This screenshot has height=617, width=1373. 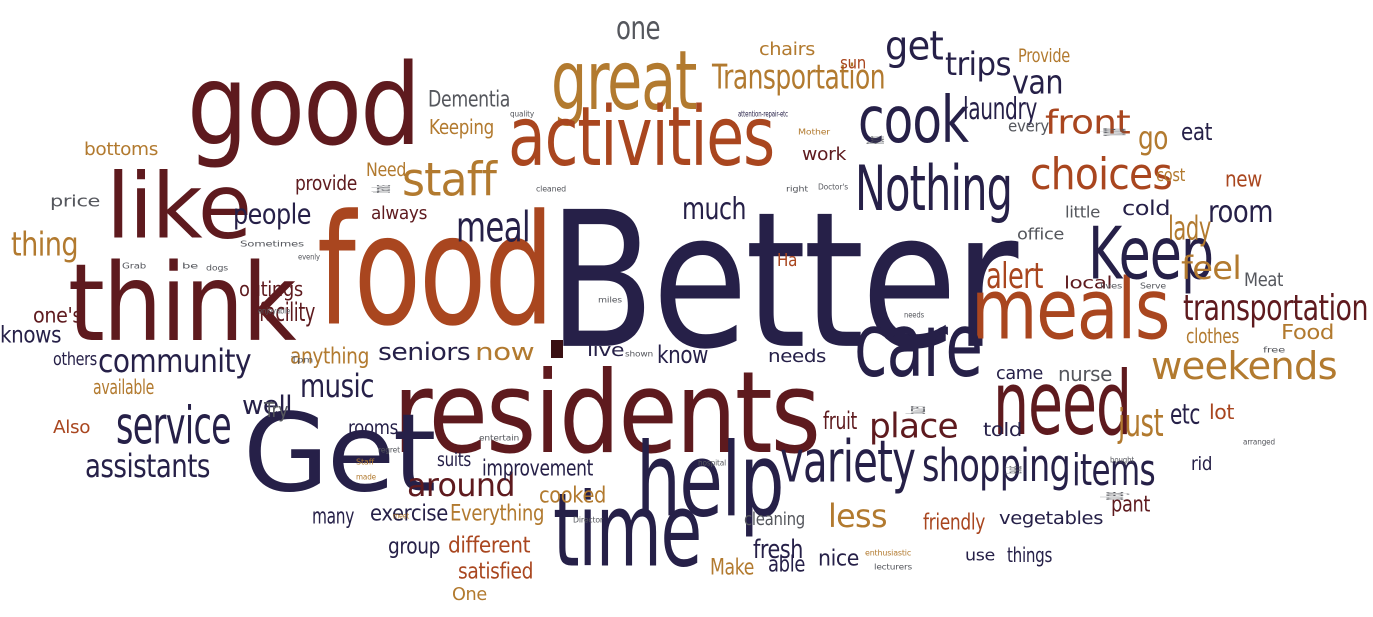 I want to click on cloud-word: little, so click(x=1083, y=212).